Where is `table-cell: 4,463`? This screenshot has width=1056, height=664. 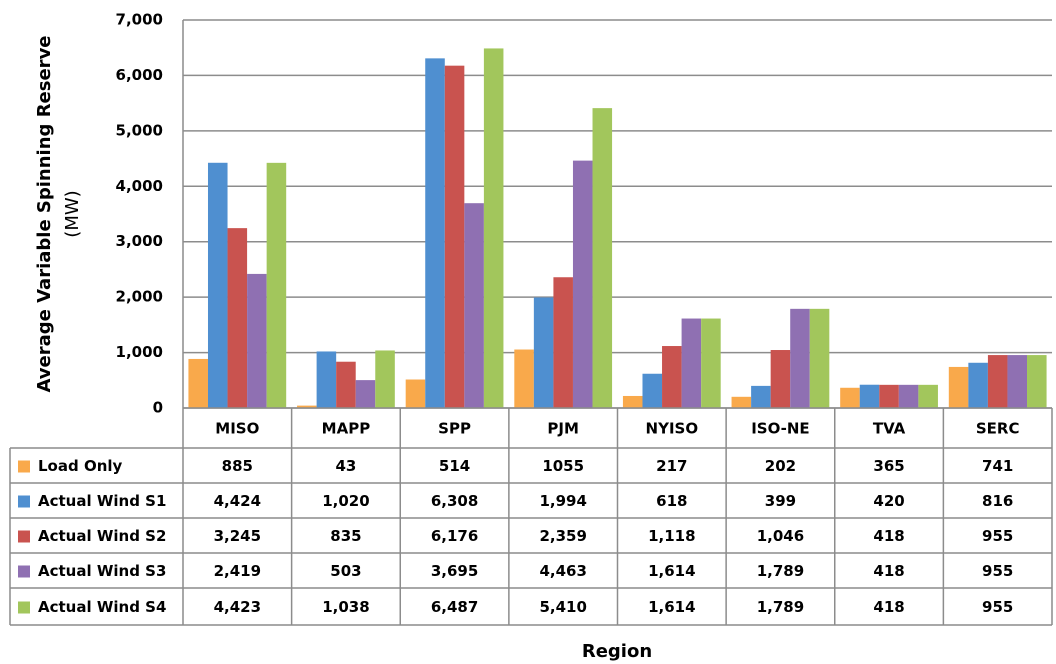 table-cell: 4,463 is located at coordinates (562, 571).